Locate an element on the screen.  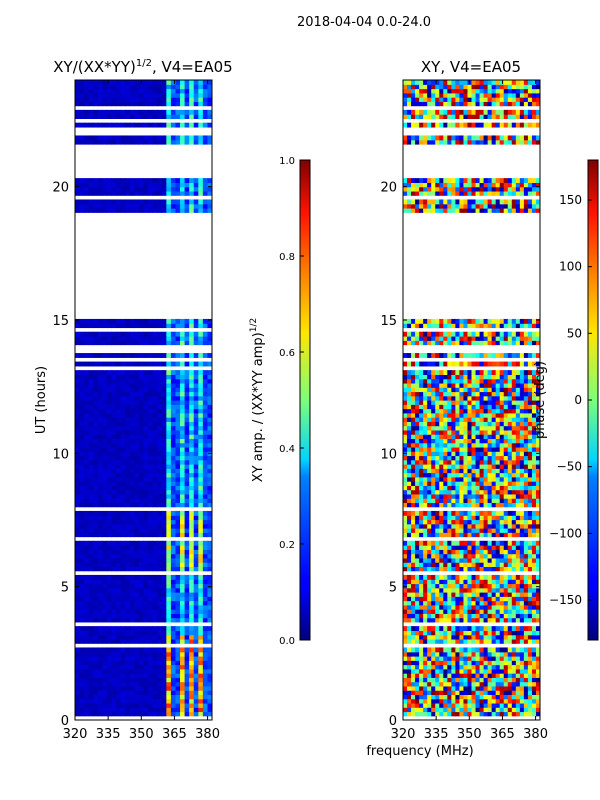
x-tick-label: 365 is located at coordinates (174, 734).